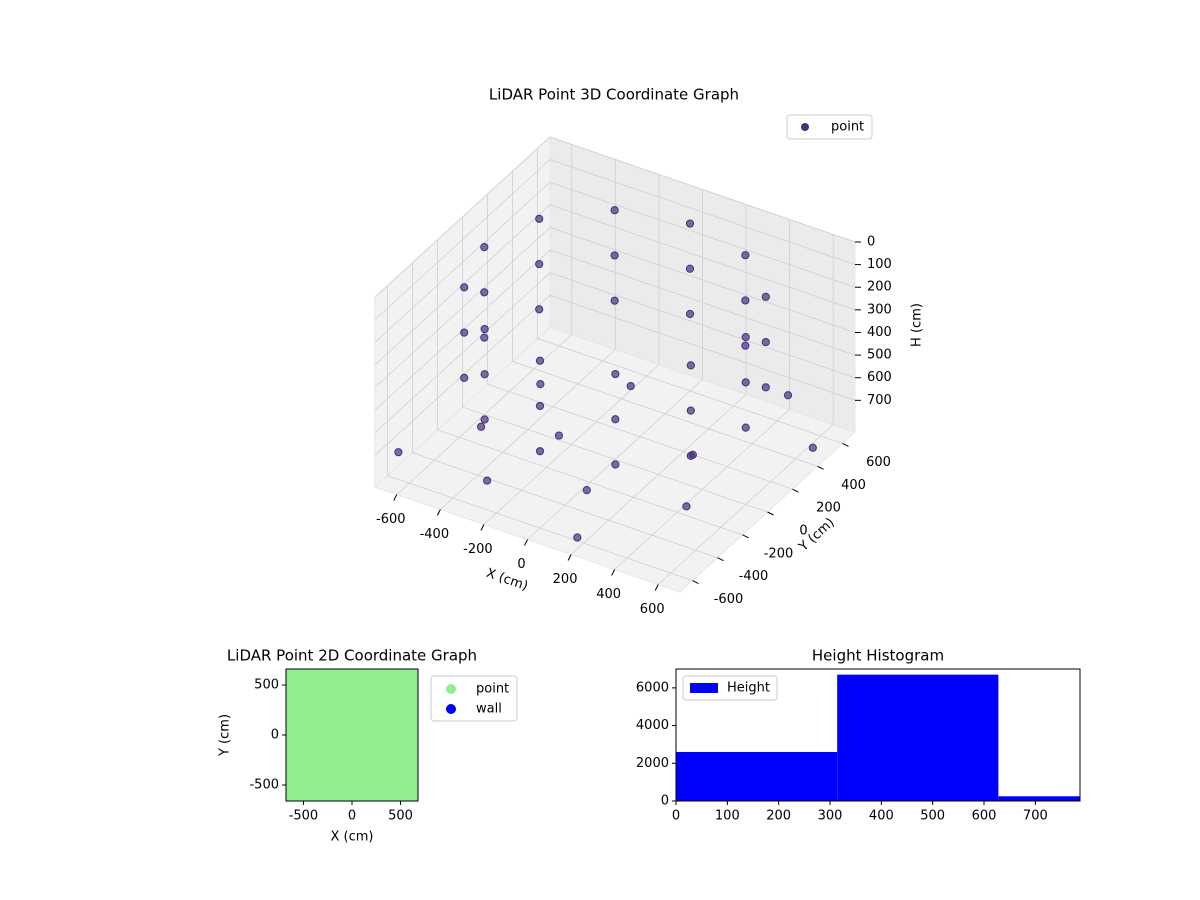  I want to click on y-tick-label: -500, so click(264, 785).